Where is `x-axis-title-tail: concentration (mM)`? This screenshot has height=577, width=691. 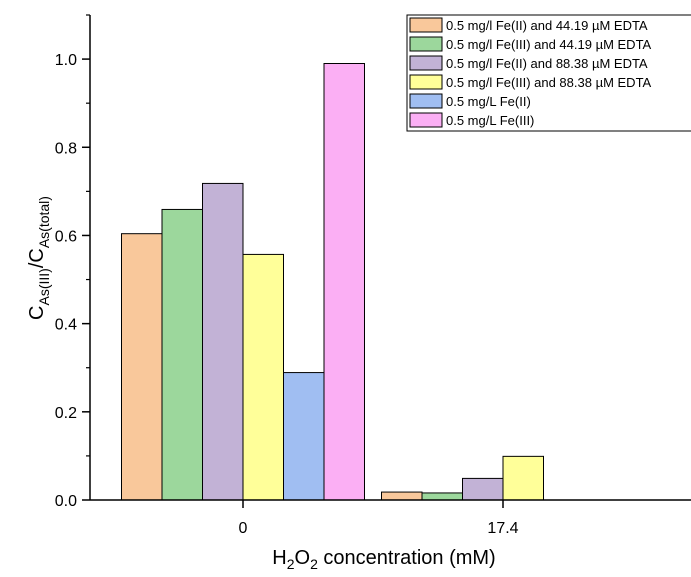
x-axis-title-tail: concentration (mM) is located at coordinates (407, 558).